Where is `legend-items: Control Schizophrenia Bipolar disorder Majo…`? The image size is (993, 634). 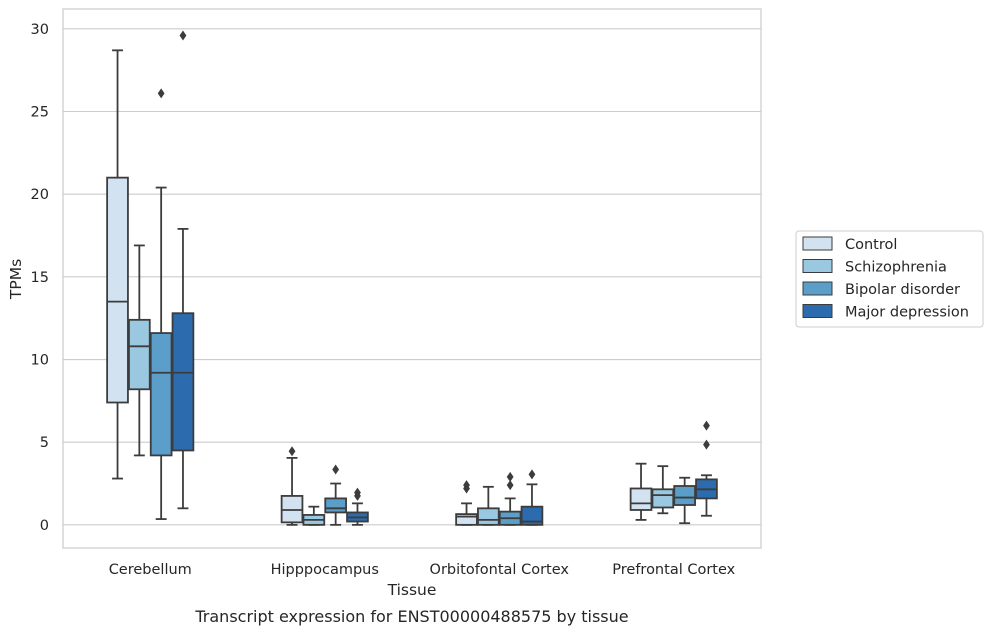
legend-items: Control Schizophrenia Bipolar disorder Majo… is located at coordinates (885, 278).